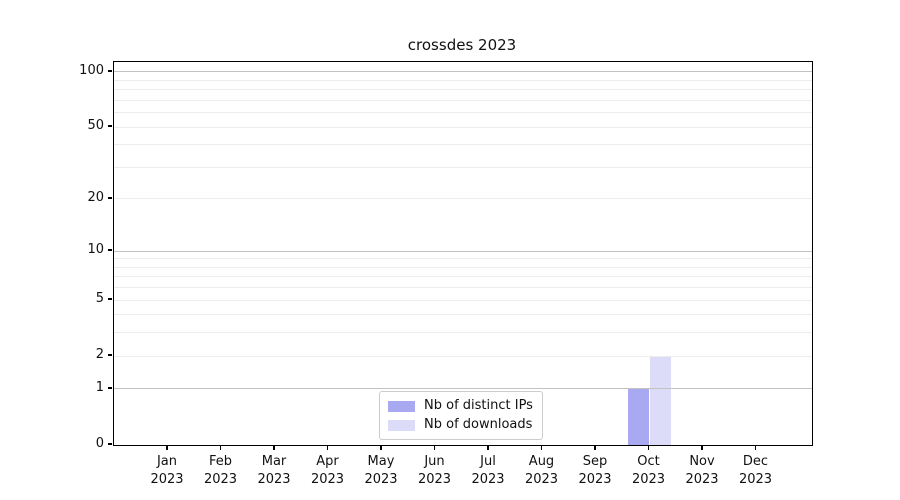 This screenshot has width=900, height=500. I want to click on bar-downloads, so click(660, 400).